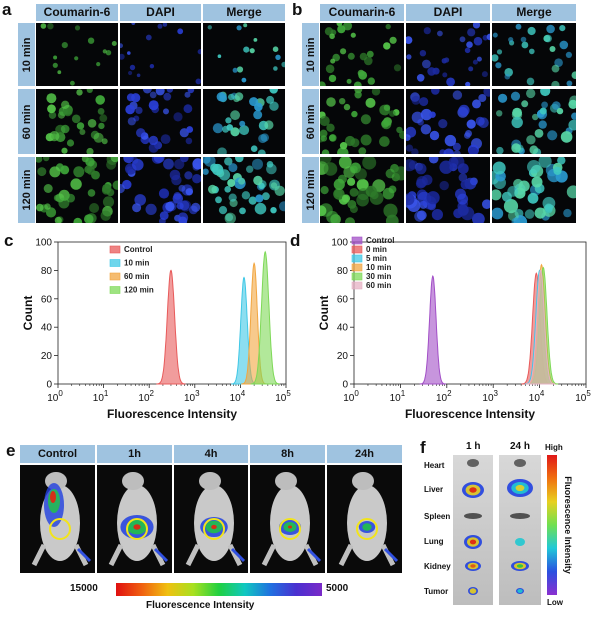 Image resolution: width=599 pixels, height=624 pixels. I want to click on micrograph-b-merge-60min, so click(534, 121).